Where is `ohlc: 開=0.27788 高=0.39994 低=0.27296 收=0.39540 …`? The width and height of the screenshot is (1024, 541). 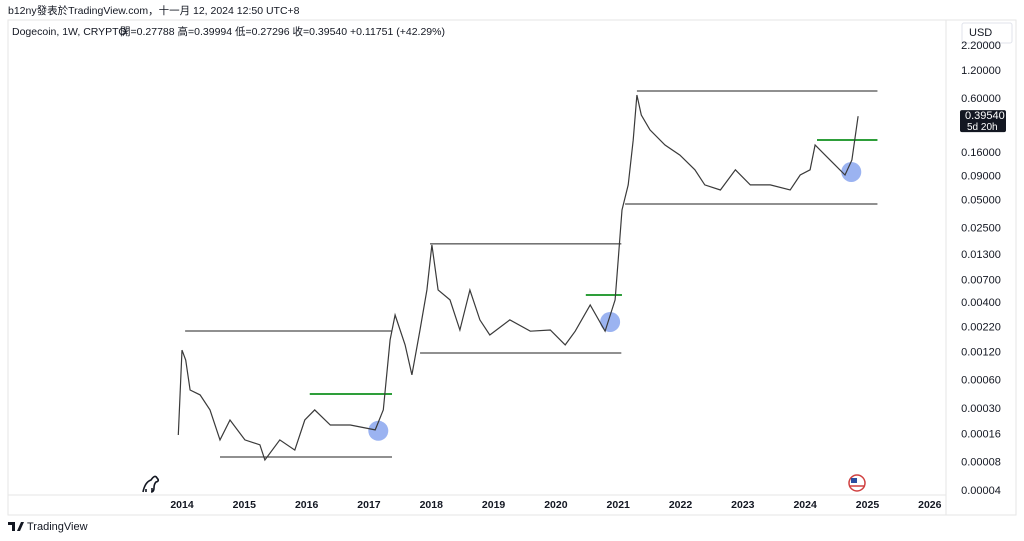 ohlc: 開=0.27788 高=0.39994 低=0.27296 收=0.39540 … is located at coordinates (282, 31).